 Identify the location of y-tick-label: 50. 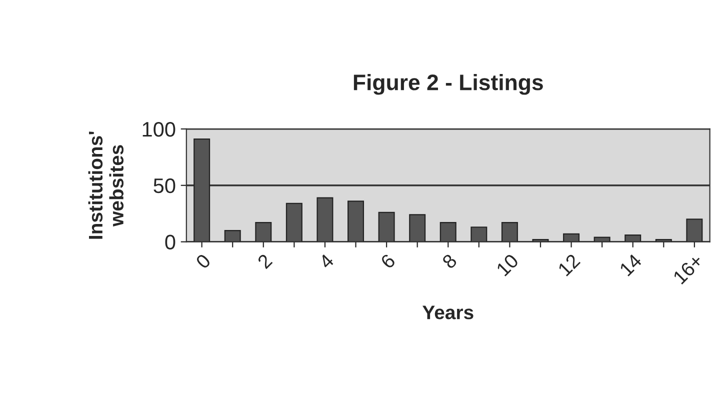
(165, 186).